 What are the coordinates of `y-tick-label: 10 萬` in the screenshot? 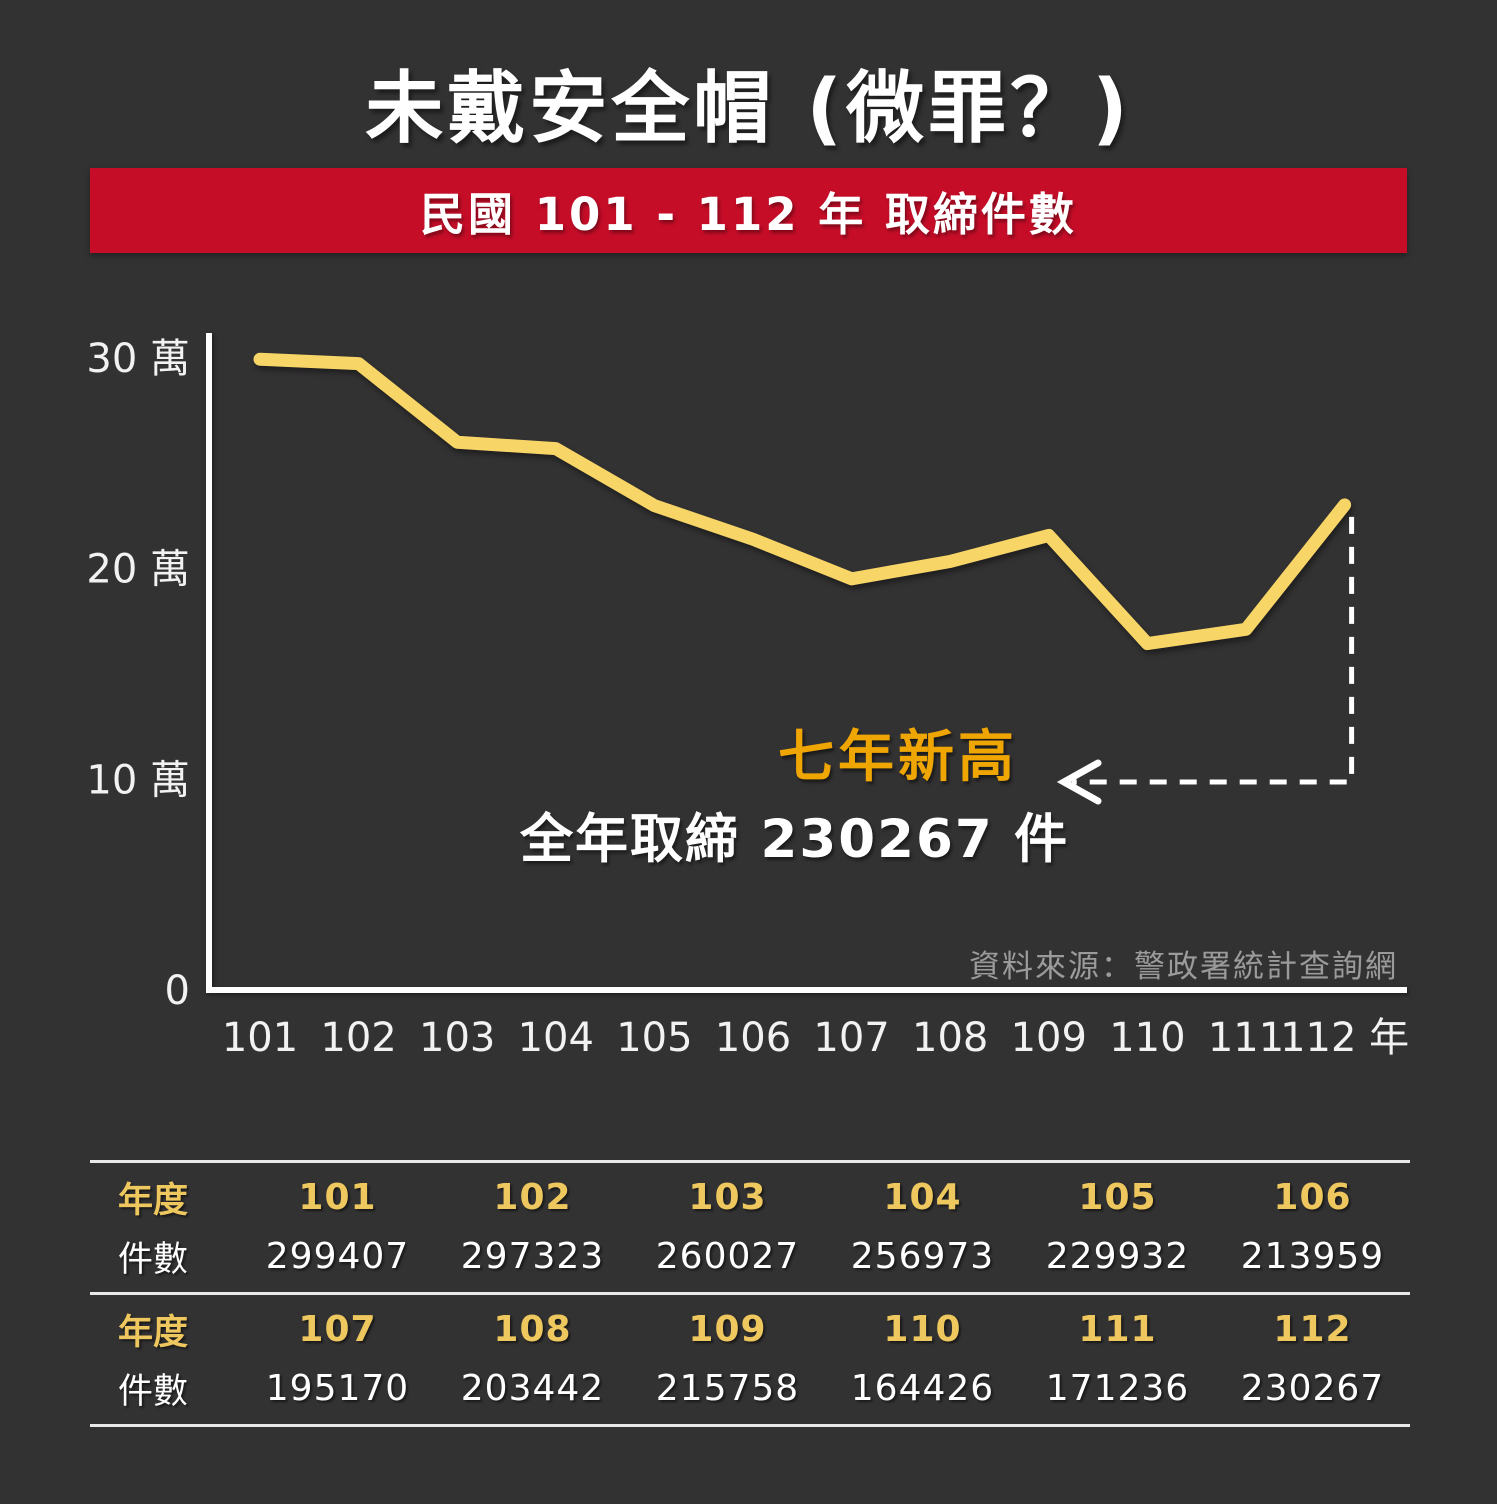 It's located at (138, 780).